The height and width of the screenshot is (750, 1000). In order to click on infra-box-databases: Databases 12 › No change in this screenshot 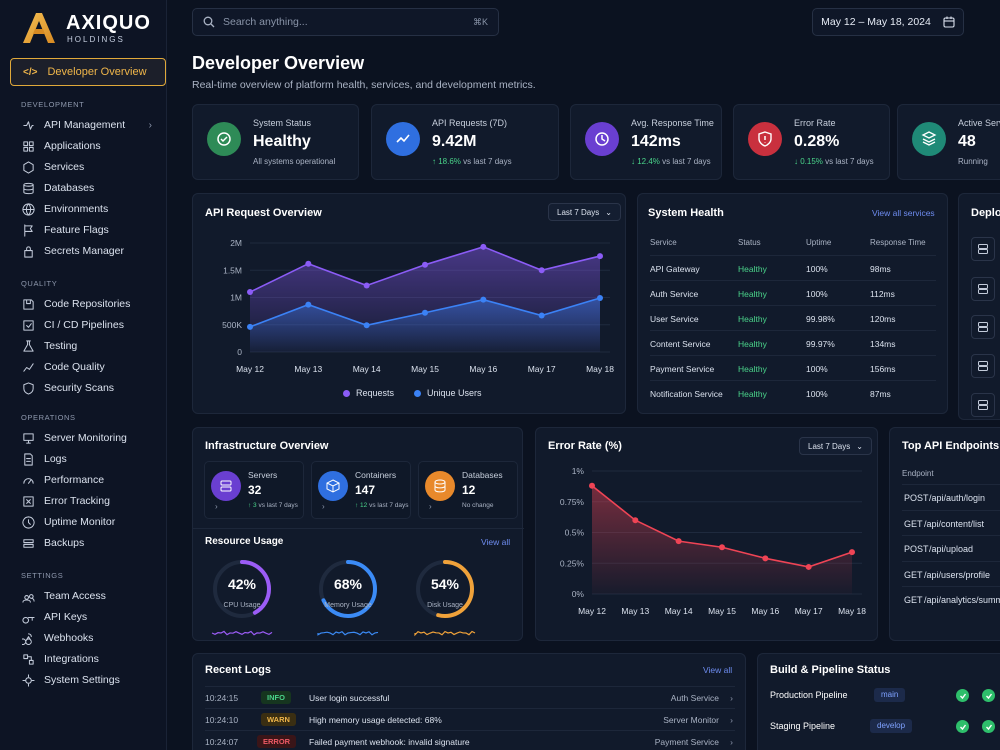, I will do `click(468, 490)`.